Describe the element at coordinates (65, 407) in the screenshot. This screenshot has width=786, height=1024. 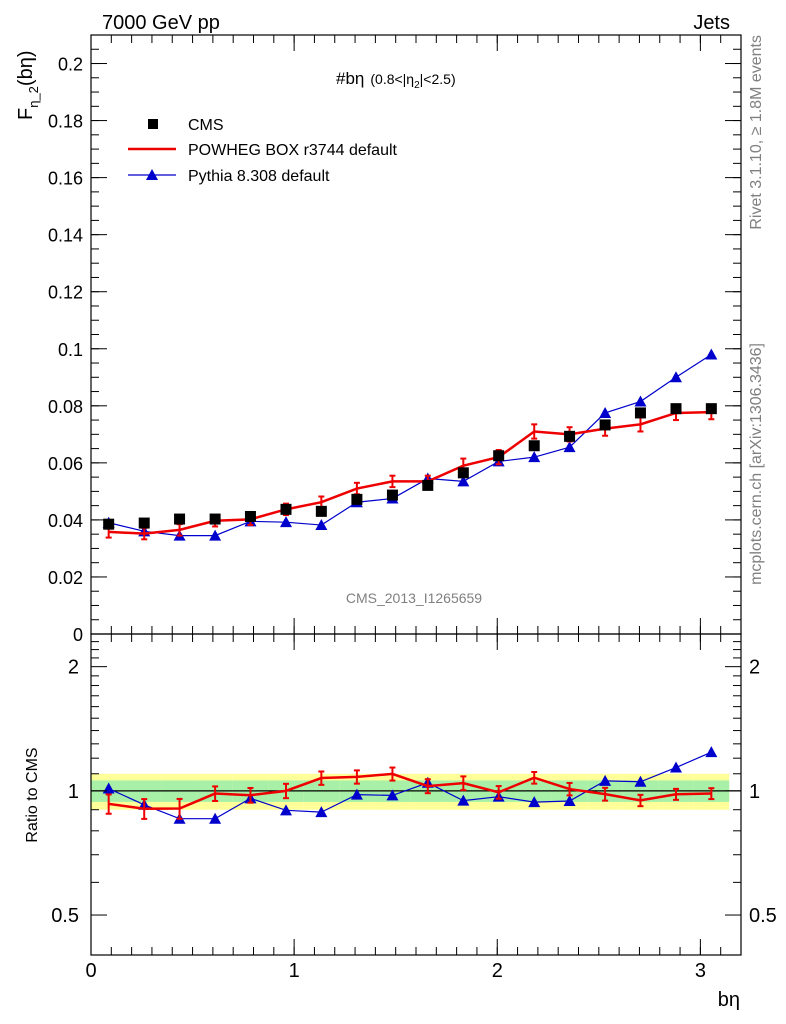
I see `main-ytick-label: 0.08` at that location.